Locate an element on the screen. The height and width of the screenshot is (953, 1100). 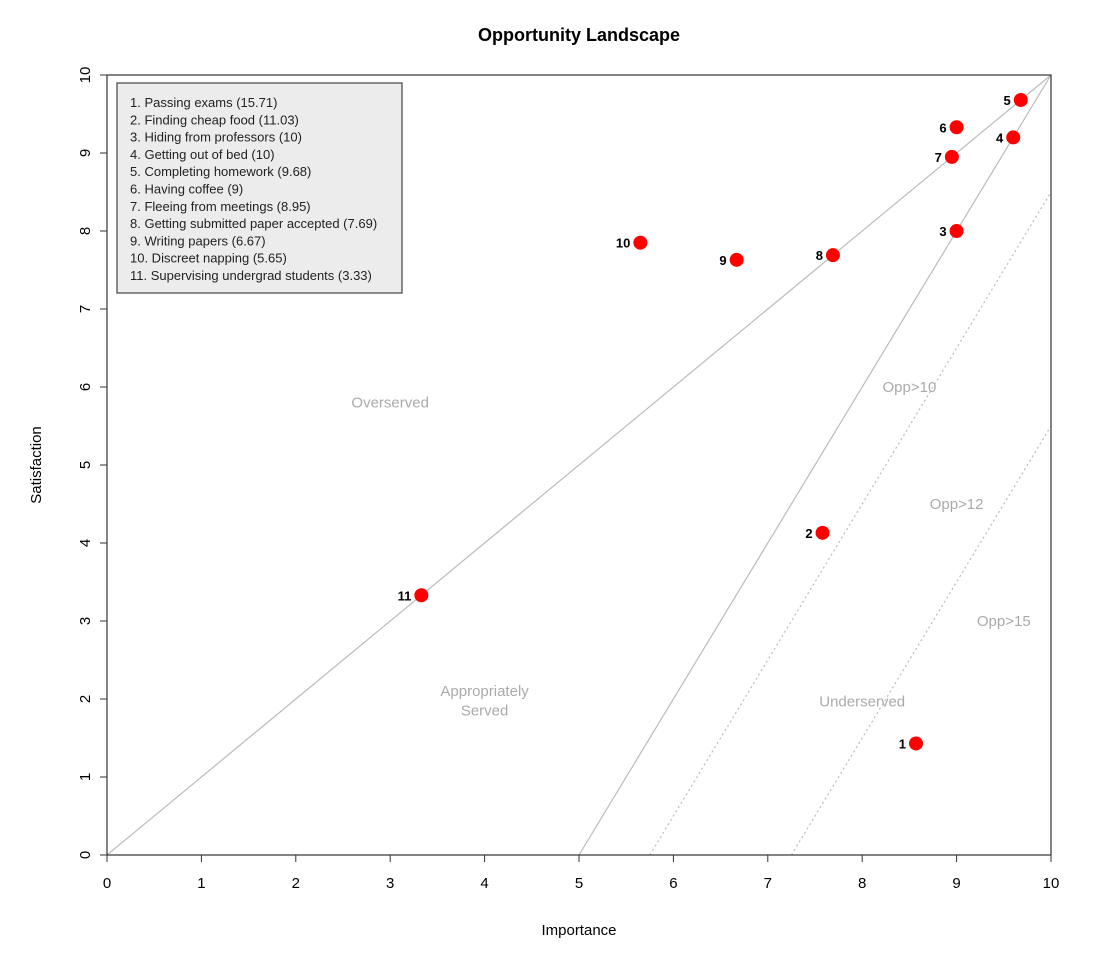
x-tick-label: 0 is located at coordinates (107, 883).